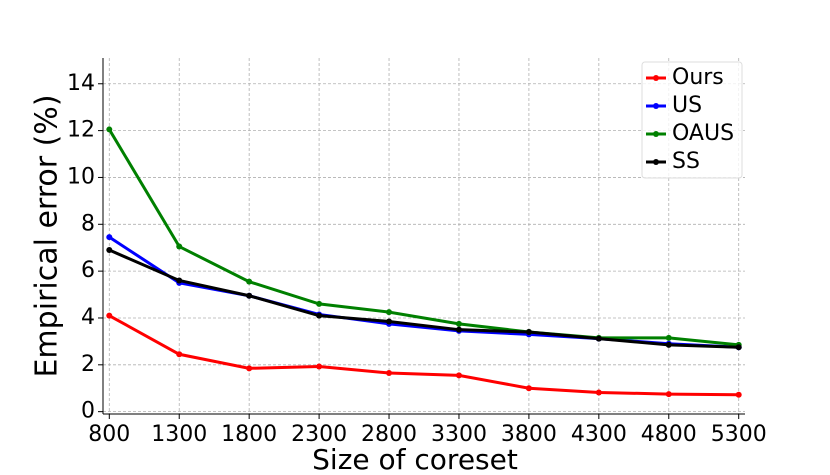  Describe the element at coordinates (529, 434) in the screenshot. I see `x-tick-label: 3800` at that location.